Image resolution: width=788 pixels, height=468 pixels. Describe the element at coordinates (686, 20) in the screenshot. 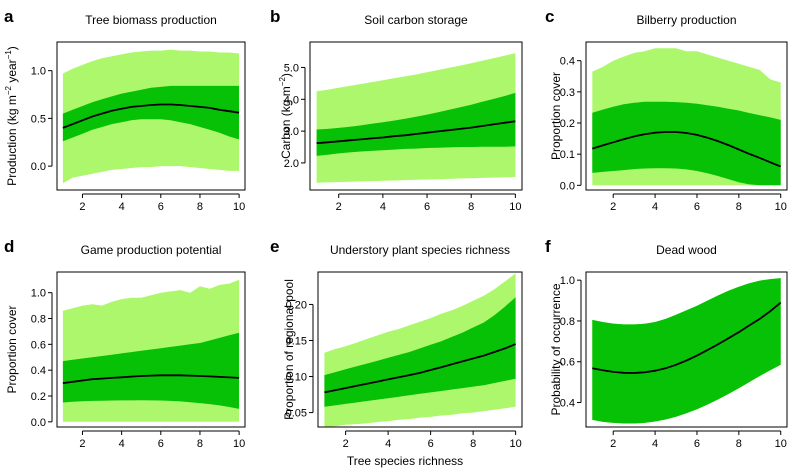

I see `panel-title: Bilberry production` at that location.